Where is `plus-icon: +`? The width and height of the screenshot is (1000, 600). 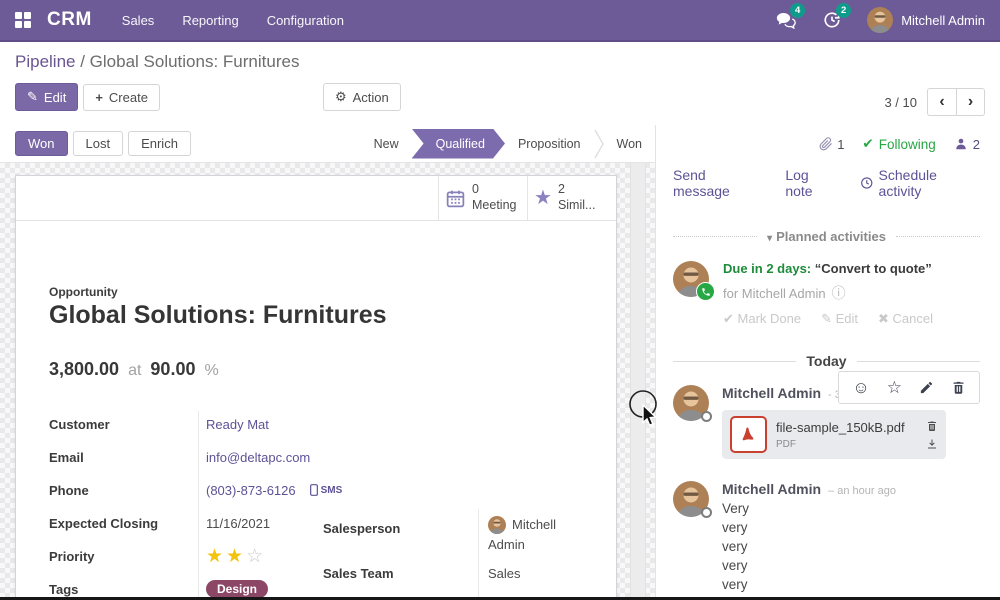 plus-icon: + is located at coordinates (99, 97).